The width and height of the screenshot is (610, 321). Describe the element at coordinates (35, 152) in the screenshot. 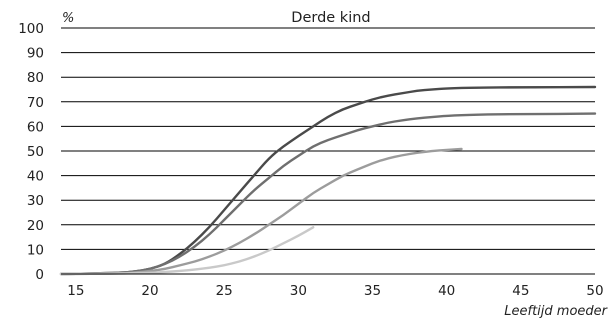

I see `y-tick-label: 50` at that location.